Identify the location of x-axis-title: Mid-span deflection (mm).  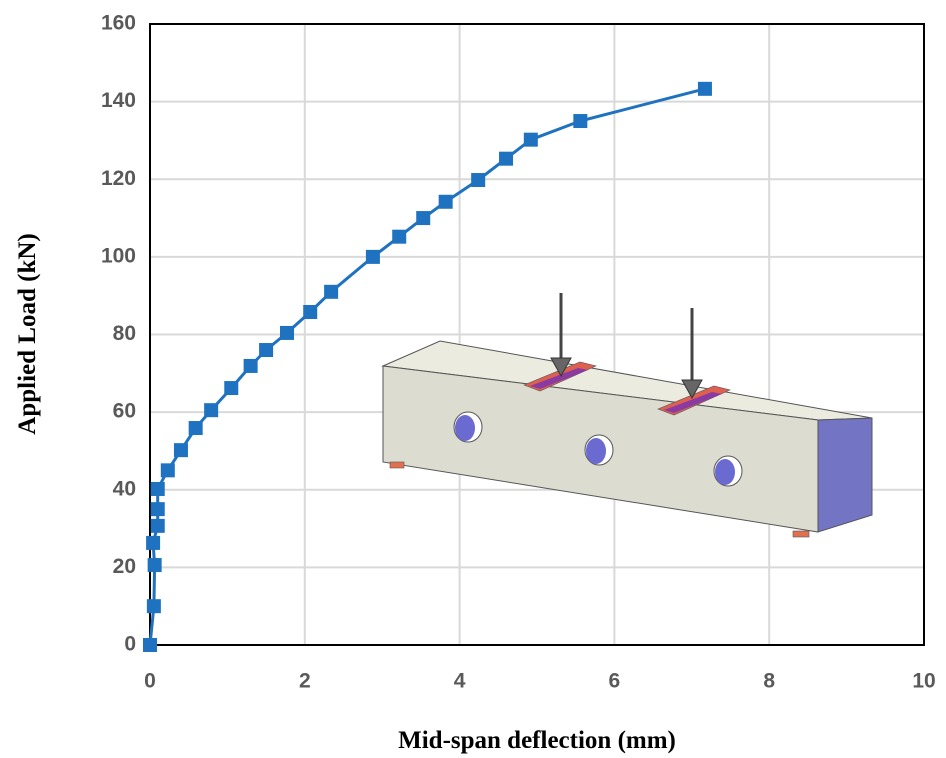
(537, 740).